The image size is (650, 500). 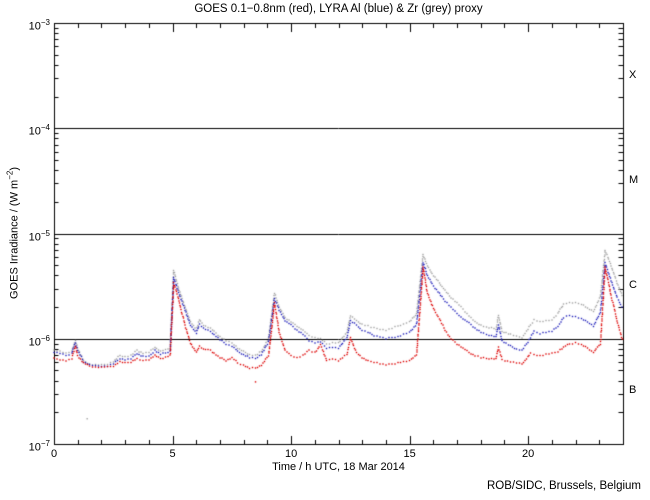 I want to click on x-tick-label: 5, so click(x=172, y=454).